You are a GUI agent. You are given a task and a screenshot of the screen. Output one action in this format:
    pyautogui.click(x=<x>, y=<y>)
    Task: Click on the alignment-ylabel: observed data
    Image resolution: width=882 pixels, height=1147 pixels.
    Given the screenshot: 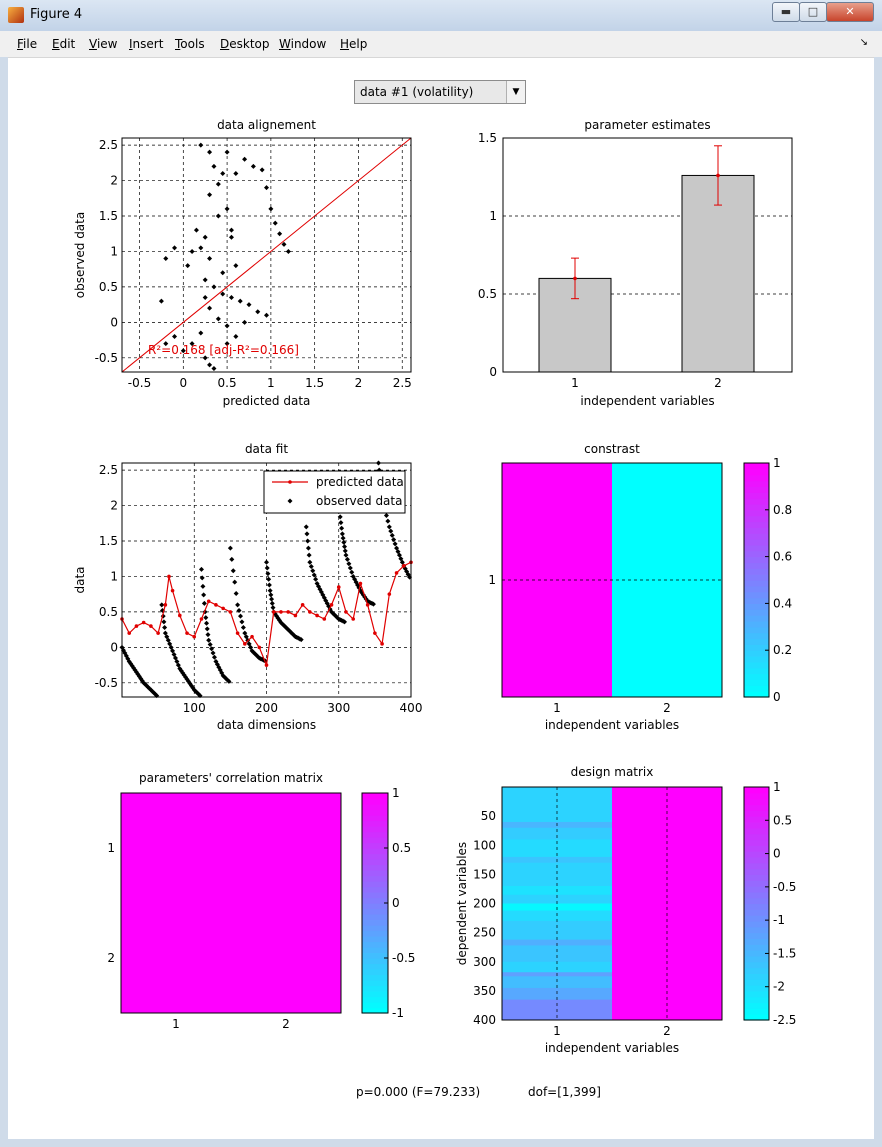 What is the action you would take?
    pyautogui.click(x=80, y=255)
    